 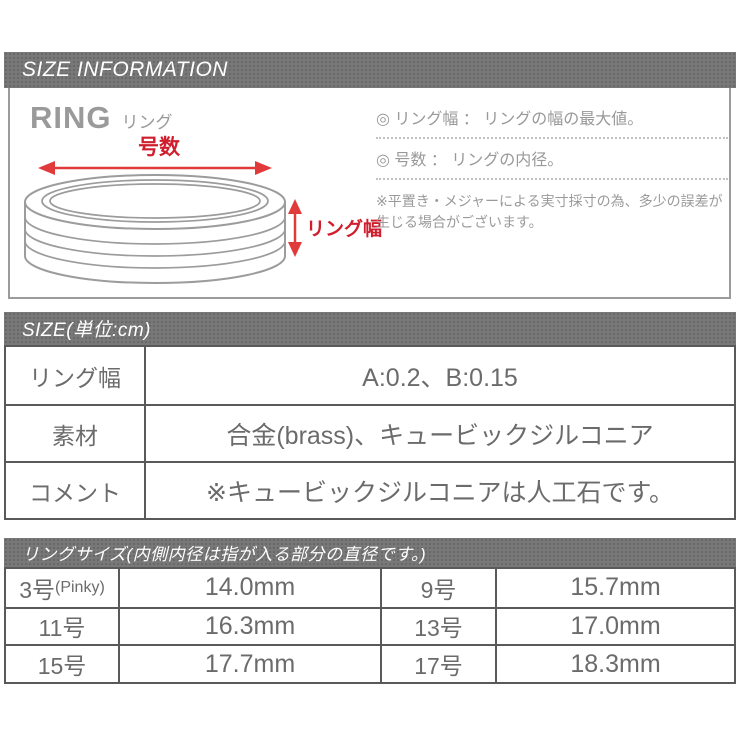 I want to click on size-table-value: 合金(brass)、キュービックジルコニア, so click(x=440, y=432).